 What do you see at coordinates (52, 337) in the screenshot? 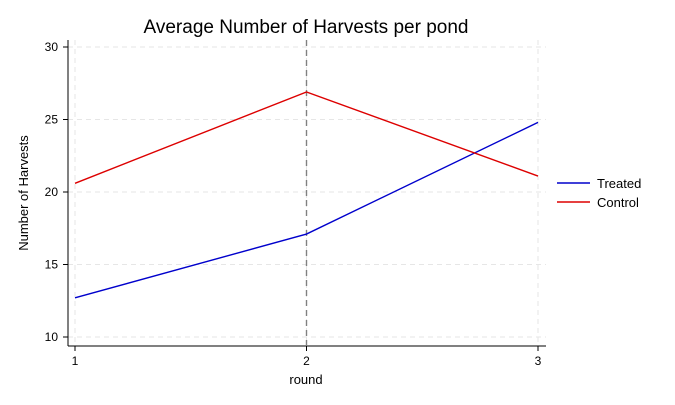
I see `y-tick-label: 10` at bounding box center [52, 337].